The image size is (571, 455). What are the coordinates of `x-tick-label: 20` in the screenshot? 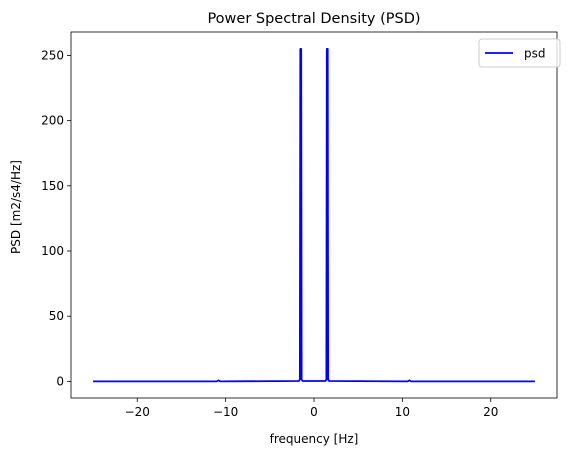 It's located at (490, 412).